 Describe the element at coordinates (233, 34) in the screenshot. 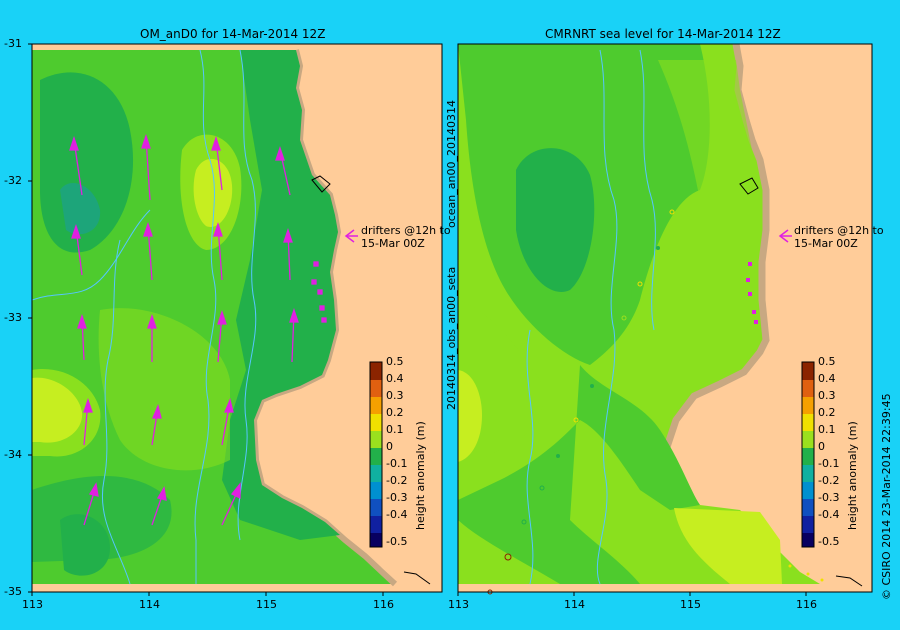

I see `left-map-title: OM_anD0 for 14-Mar-2014 12Z` at that location.